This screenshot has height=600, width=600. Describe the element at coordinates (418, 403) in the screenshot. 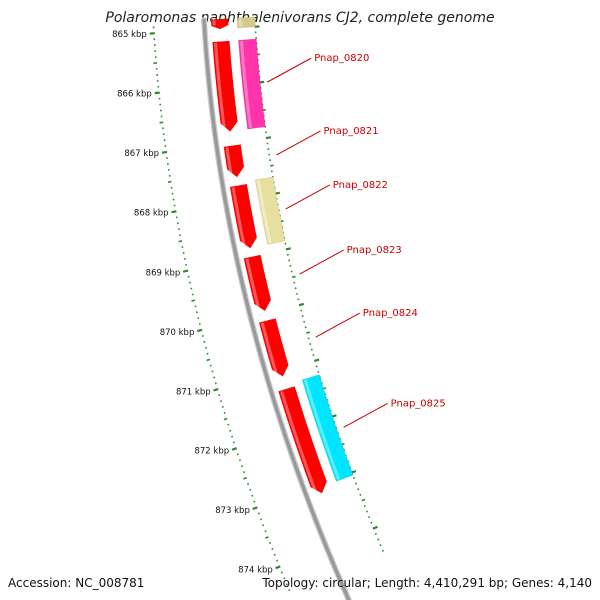

I see `gene-label: Pnap_0825` at that location.